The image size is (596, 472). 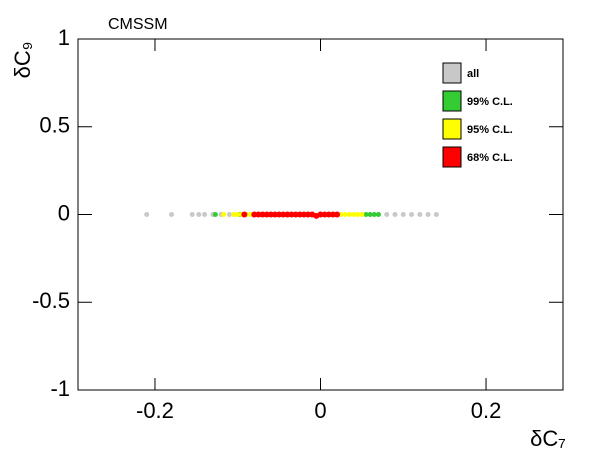 What do you see at coordinates (60, 388) in the screenshot?
I see `y-tick-label: -1` at bounding box center [60, 388].